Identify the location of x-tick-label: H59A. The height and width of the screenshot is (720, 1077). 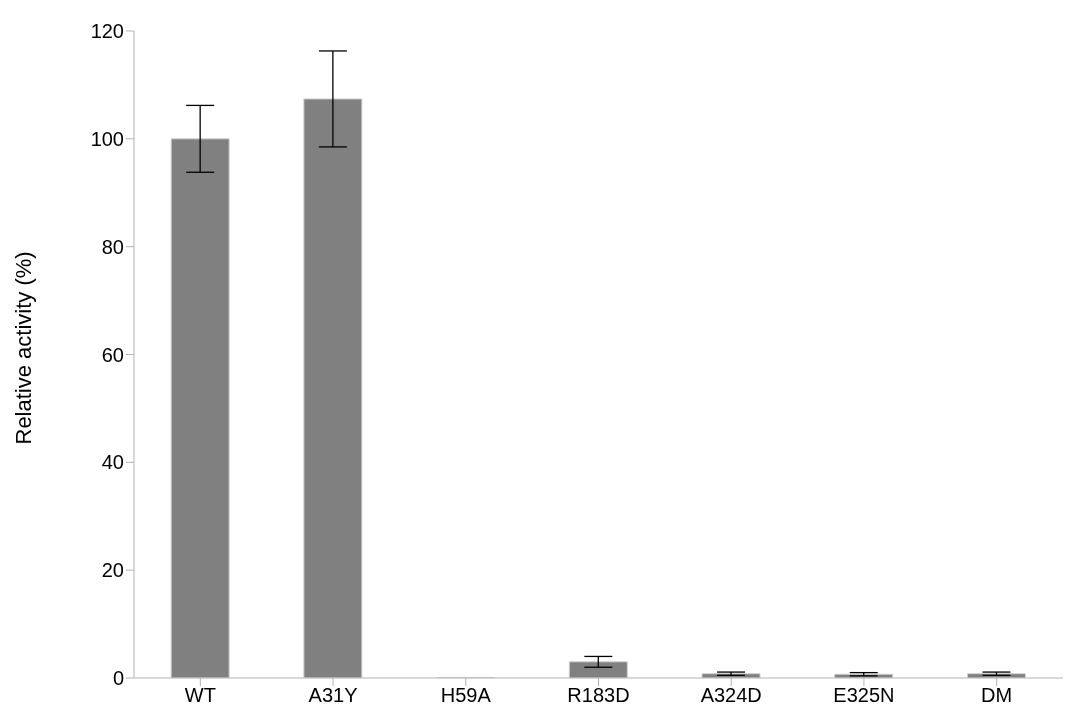
(466, 695).